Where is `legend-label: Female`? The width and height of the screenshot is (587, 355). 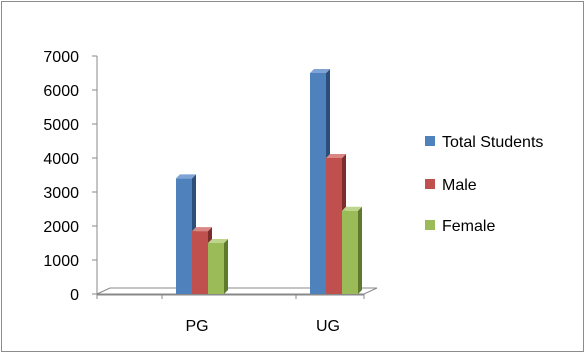 legend-label: Female is located at coordinates (468, 226).